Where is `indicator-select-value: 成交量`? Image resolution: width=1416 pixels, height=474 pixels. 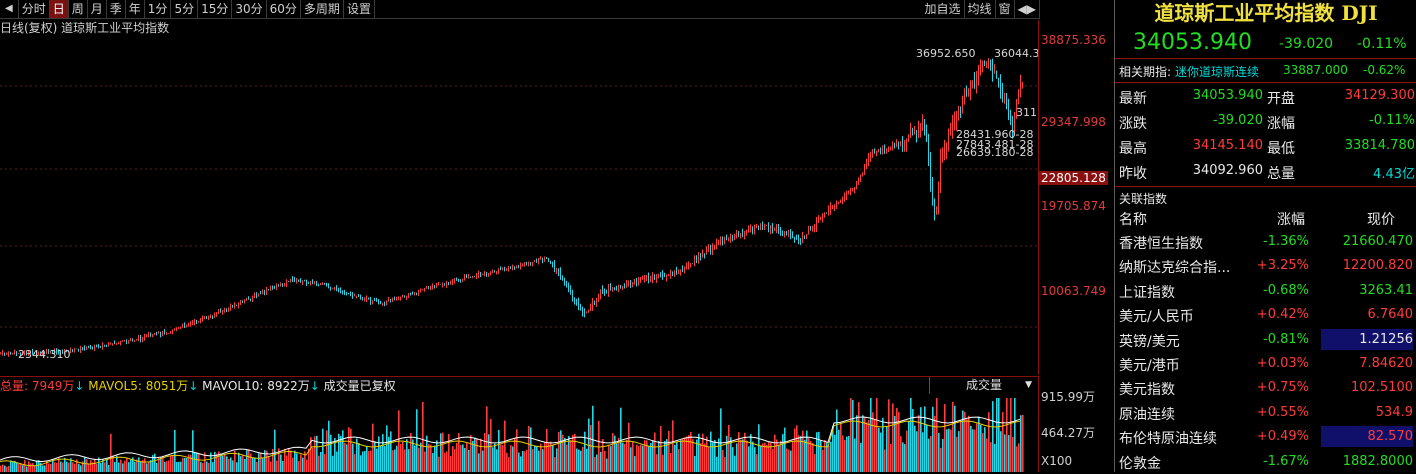
indicator-select-value: 成交量 is located at coordinates (983, 385).